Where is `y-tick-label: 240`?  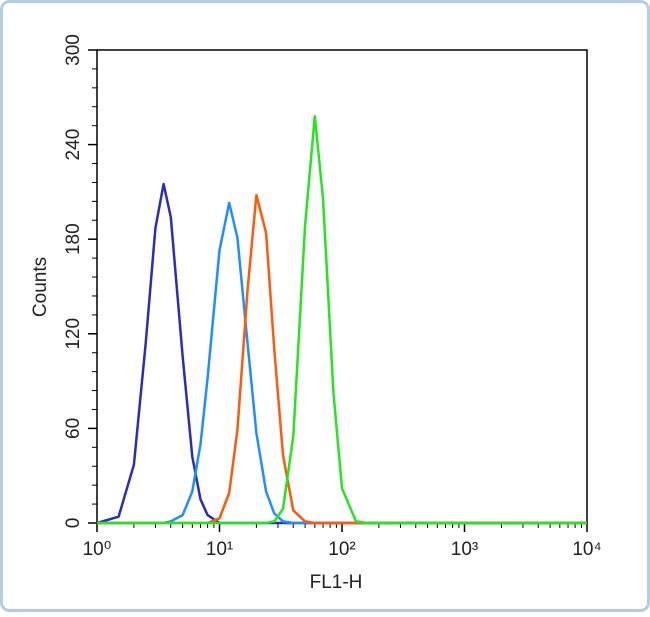
y-tick-label: 240 is located at coordinates (73, 145).